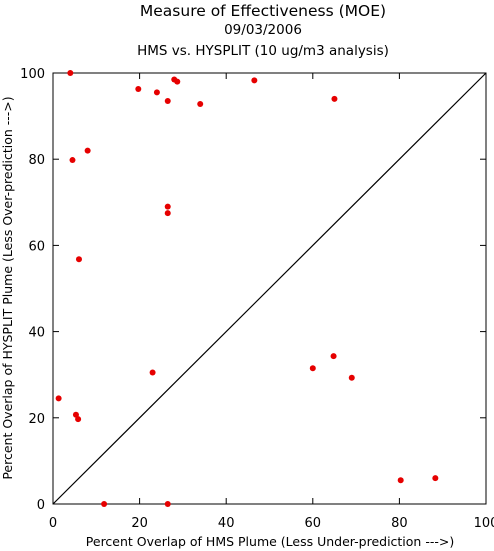  What do you see at coordinates (263, 51) in the screenshot?
I see `chart-subtitle: HMS vs. HYSPLIT (10 ug/m3 analysis)` at bounding box center [263, 51].